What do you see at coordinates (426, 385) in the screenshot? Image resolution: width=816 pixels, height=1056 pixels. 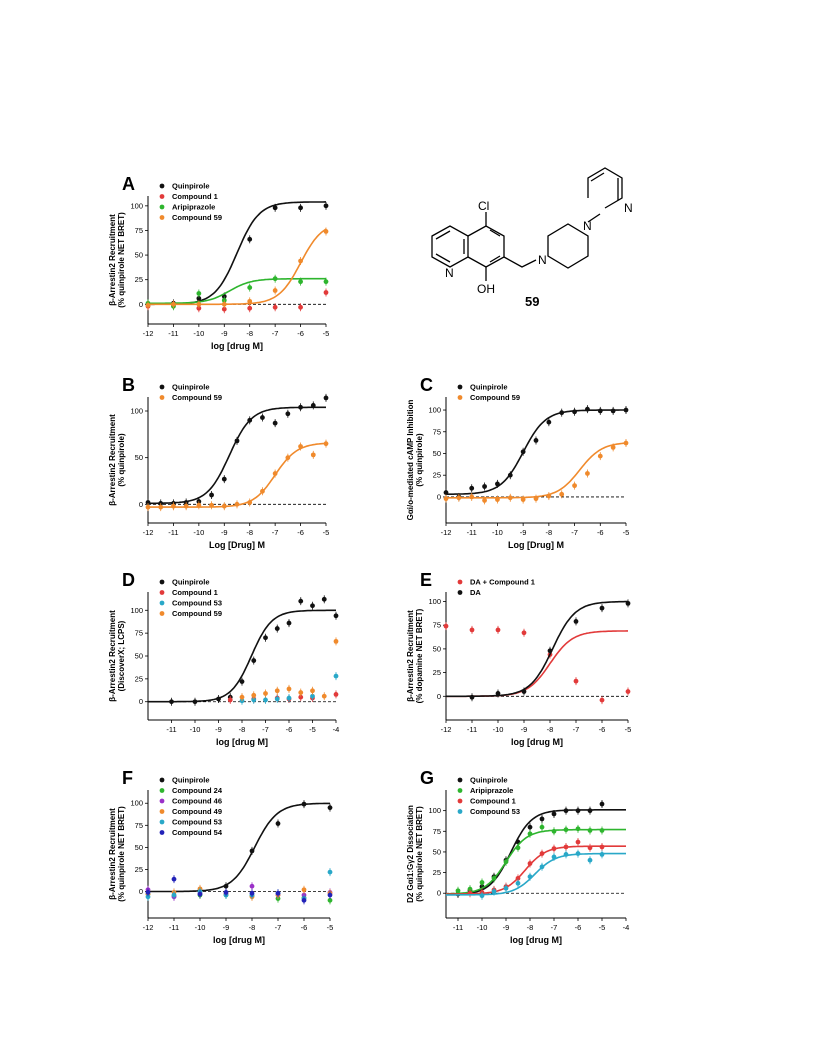 I see `panel-c-title: C` at bounding box center [426, 385].